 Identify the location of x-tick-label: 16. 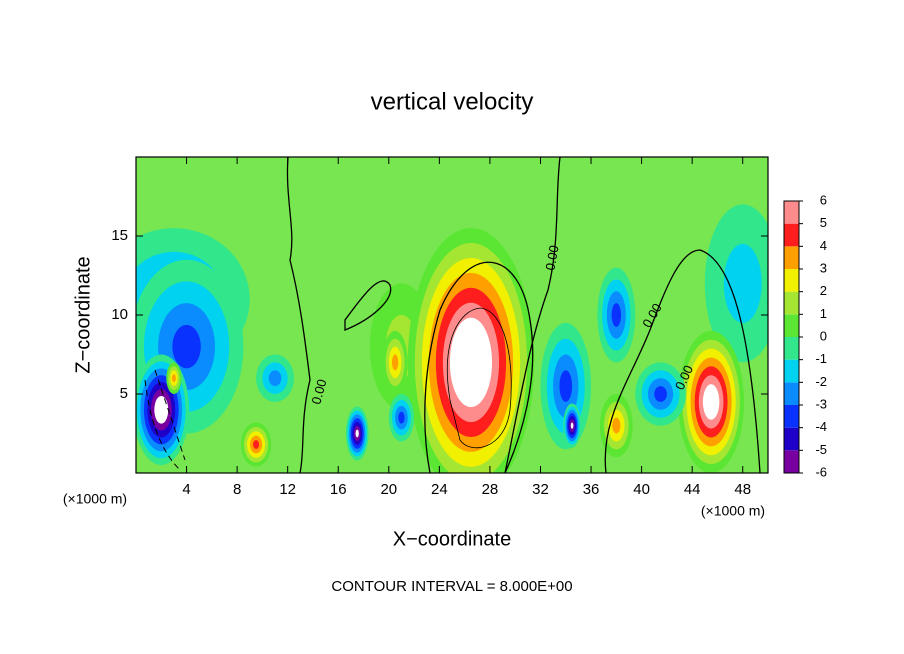
(338, 489).